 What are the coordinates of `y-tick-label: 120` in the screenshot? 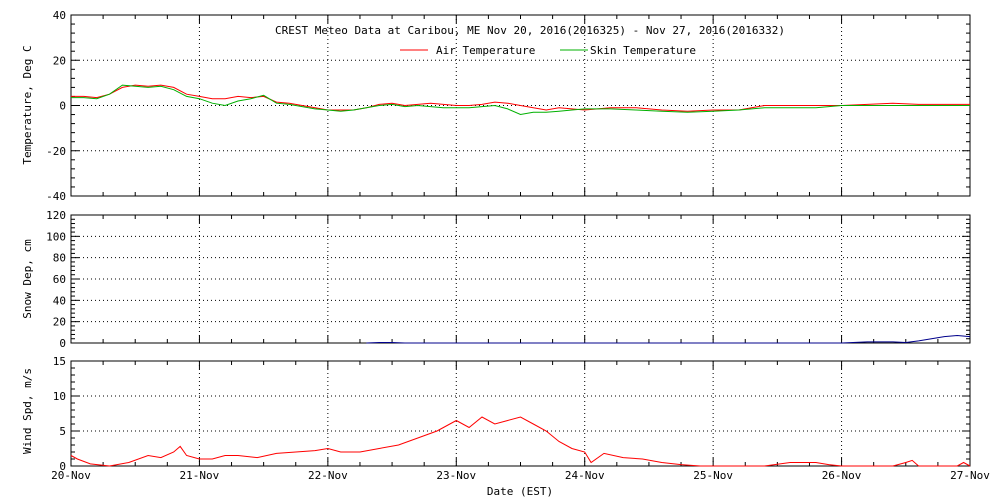 It's located at (56, 215).